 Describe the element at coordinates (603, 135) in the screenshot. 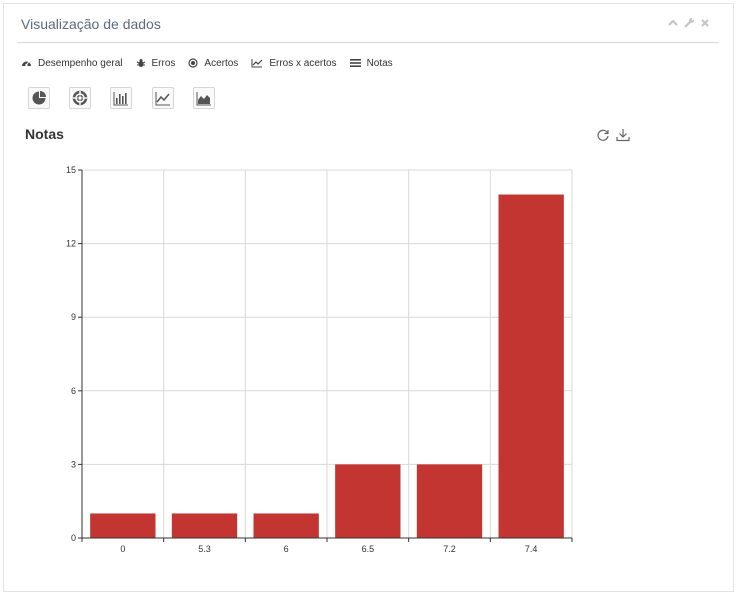

I see `refresh-icon` at that location.